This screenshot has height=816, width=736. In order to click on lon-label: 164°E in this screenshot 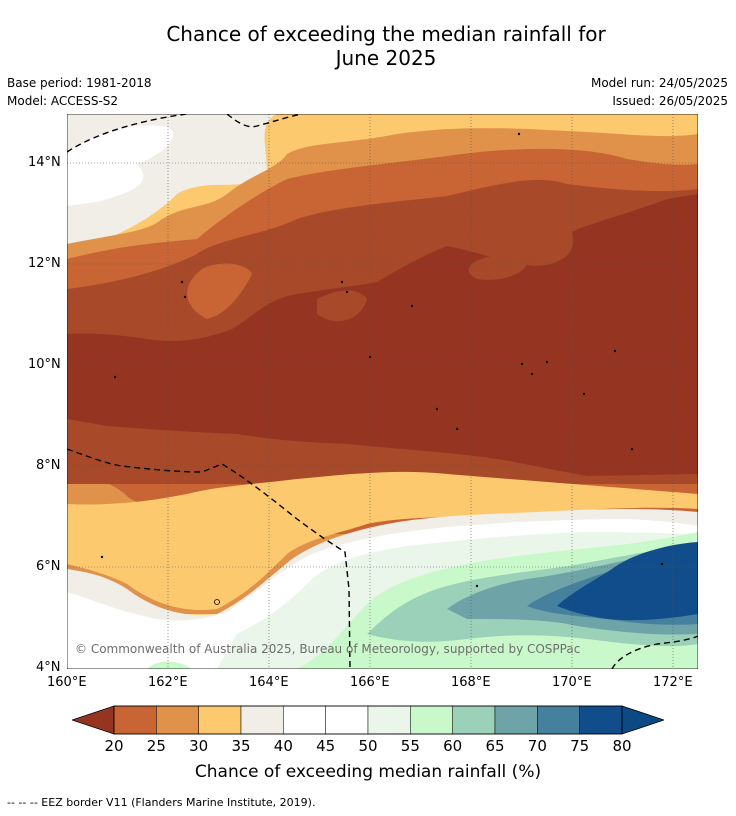, I will do `click(269, 682)`.